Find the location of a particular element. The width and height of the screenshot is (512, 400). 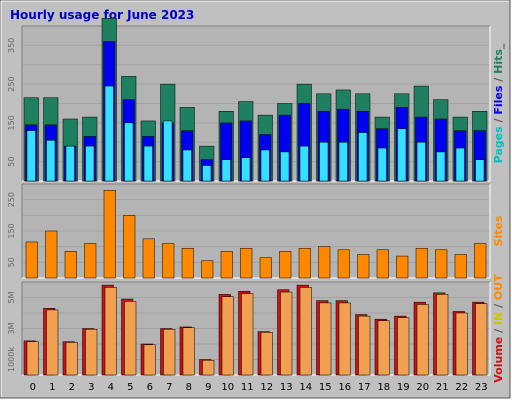

side-label-segment: Pages is located at coordinates (498, 145).